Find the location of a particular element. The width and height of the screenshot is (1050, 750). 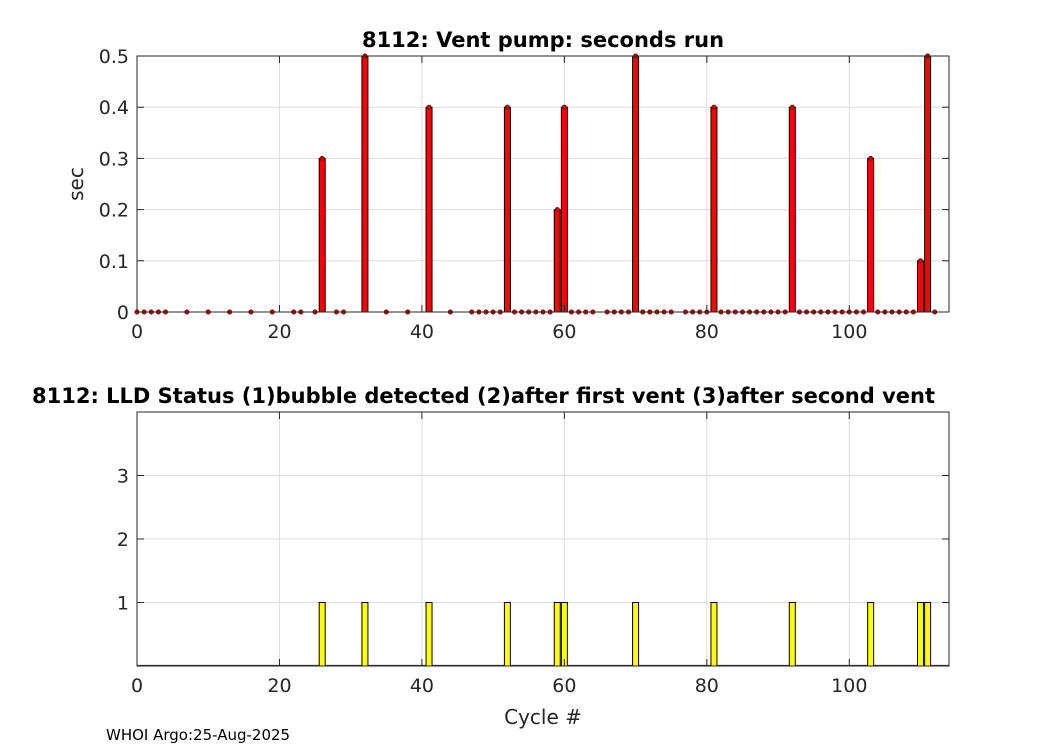

y-tick-label: 3 is located at coordinates (123, 477).